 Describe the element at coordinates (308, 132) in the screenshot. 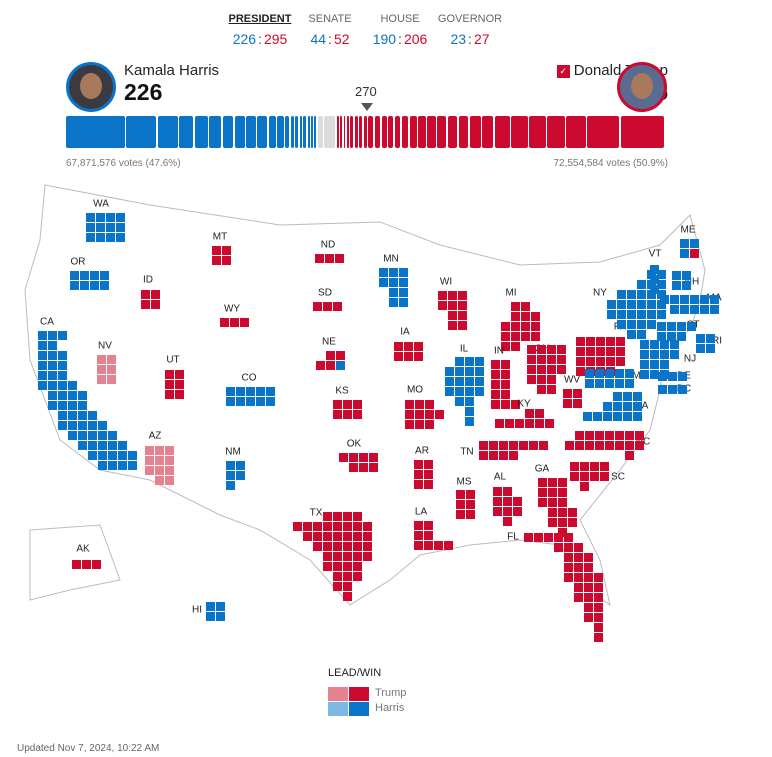

I see `bar-segment-de` at that location.